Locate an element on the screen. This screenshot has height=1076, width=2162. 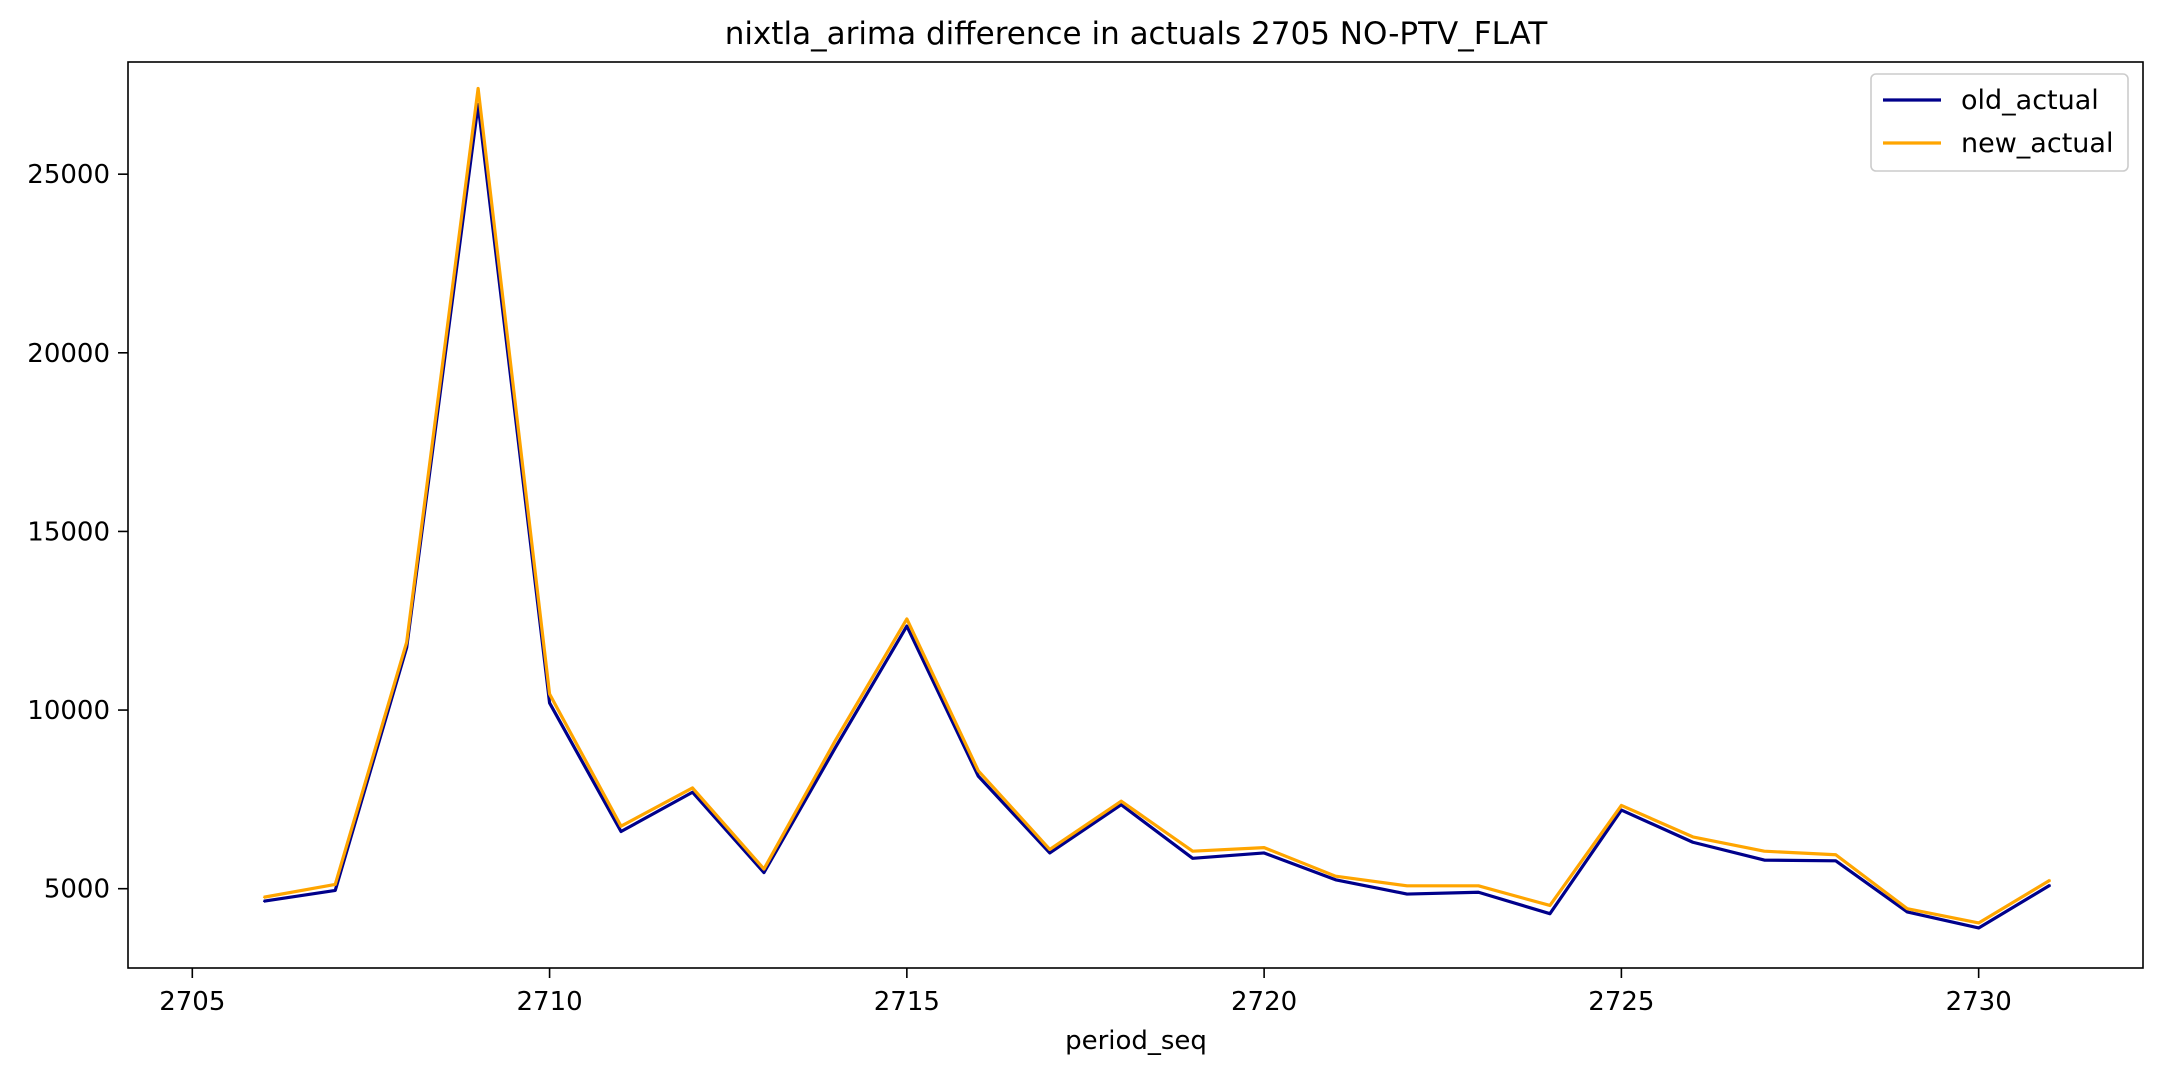
x-axis: 2705 2710 2715 2720 2725 2730 is located at coordinates (1085, 992).